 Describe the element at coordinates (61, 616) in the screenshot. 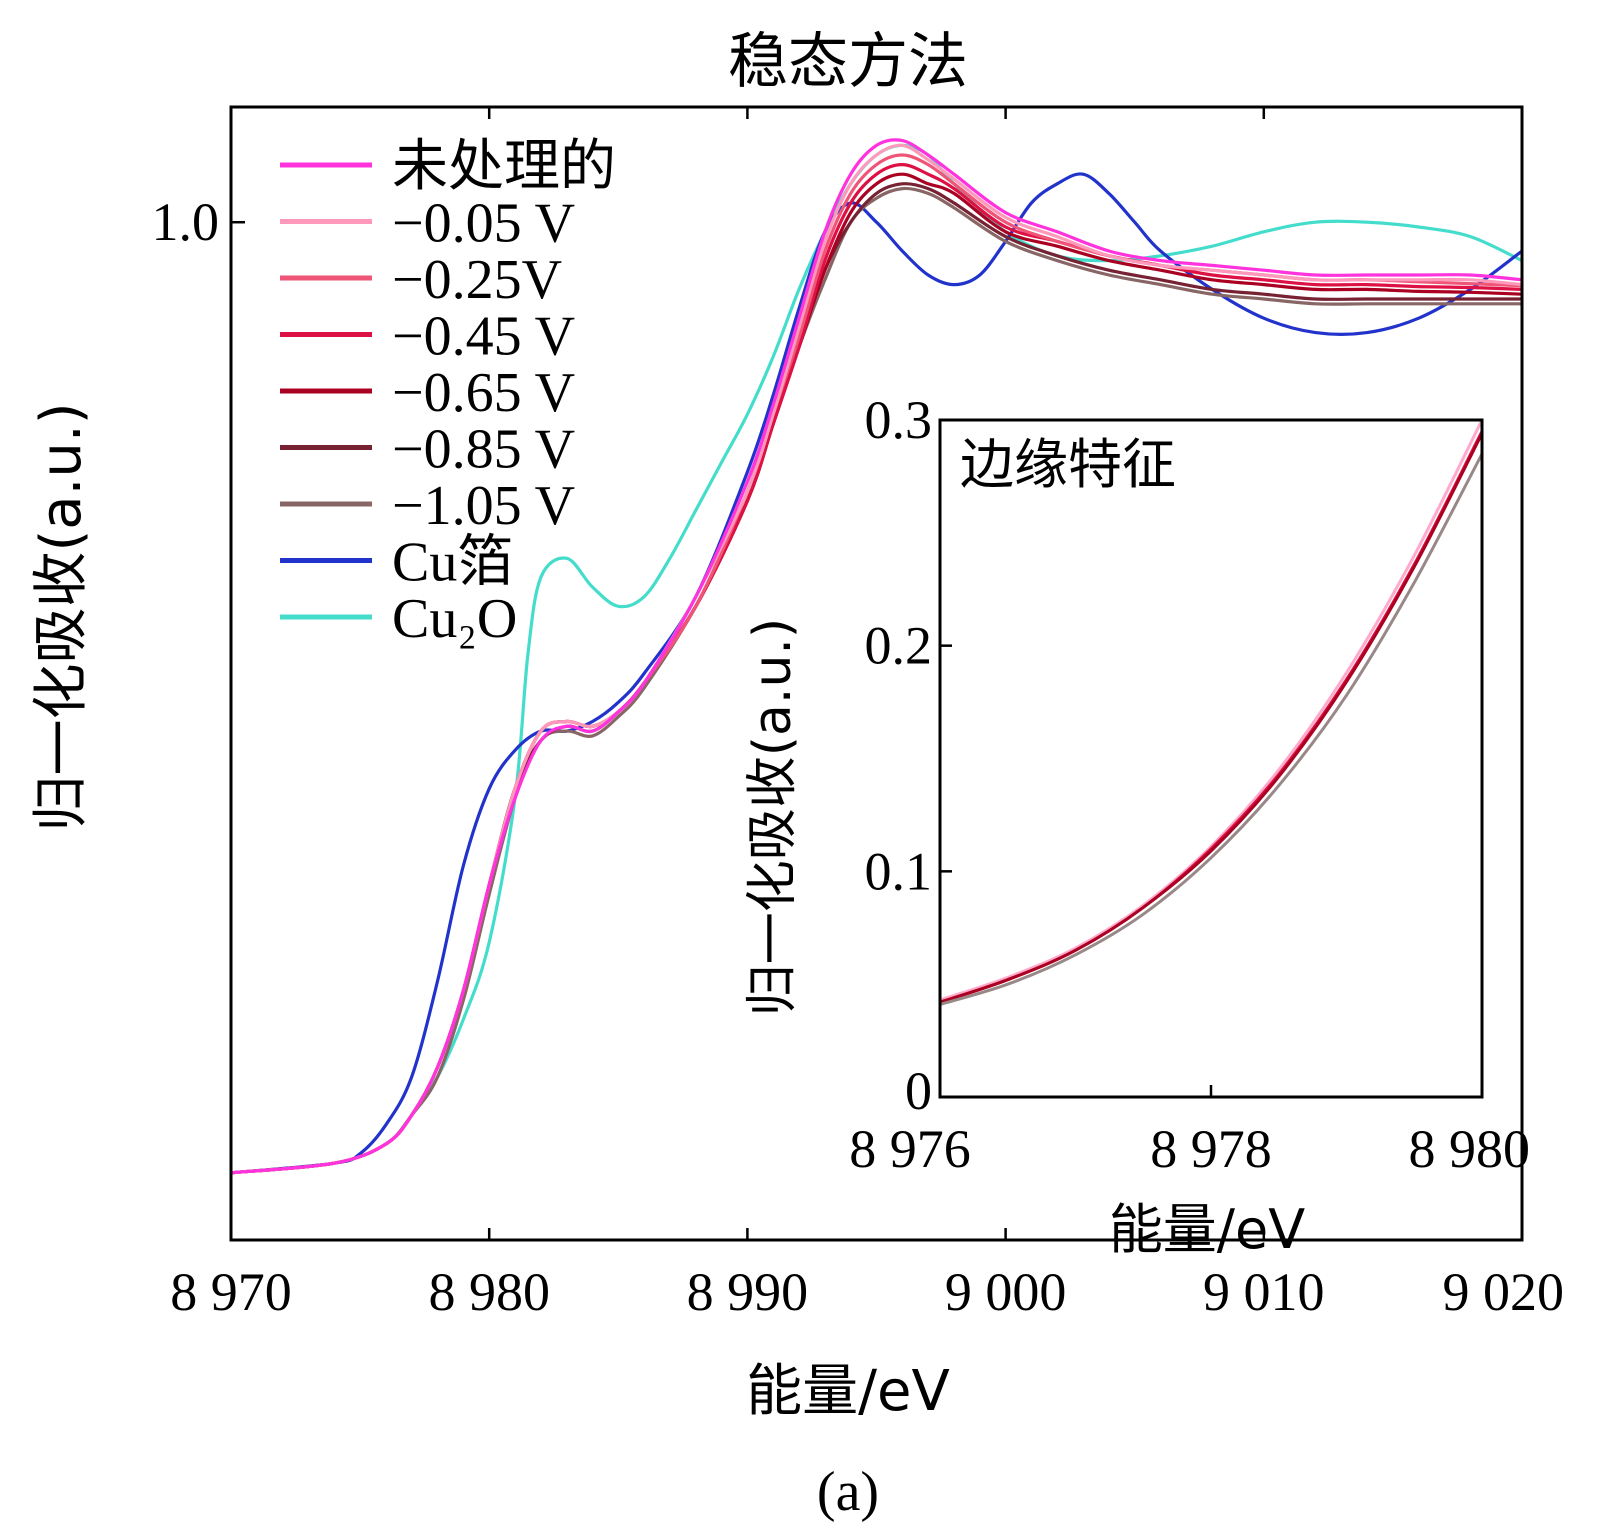

I see `y-axis-label: 归一化吸收(a.u.)` at that location.